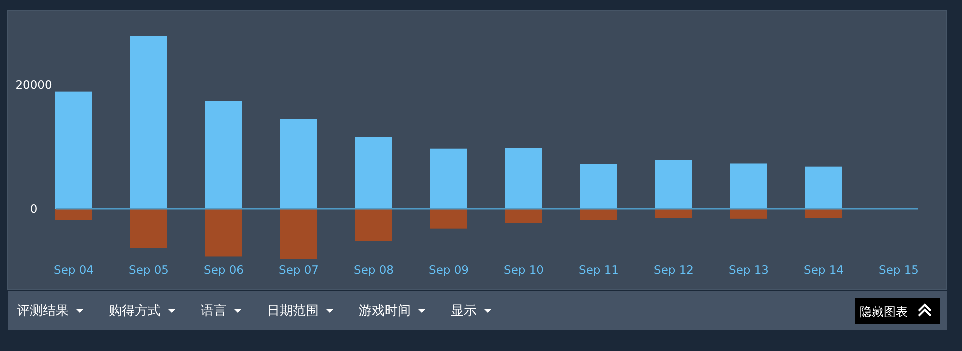 The width and height of the screenshot is (962, 351). Describe the element at coordinates (374, 270) in the screenshot. I see `x-tick-label: Sep 08` at that location.